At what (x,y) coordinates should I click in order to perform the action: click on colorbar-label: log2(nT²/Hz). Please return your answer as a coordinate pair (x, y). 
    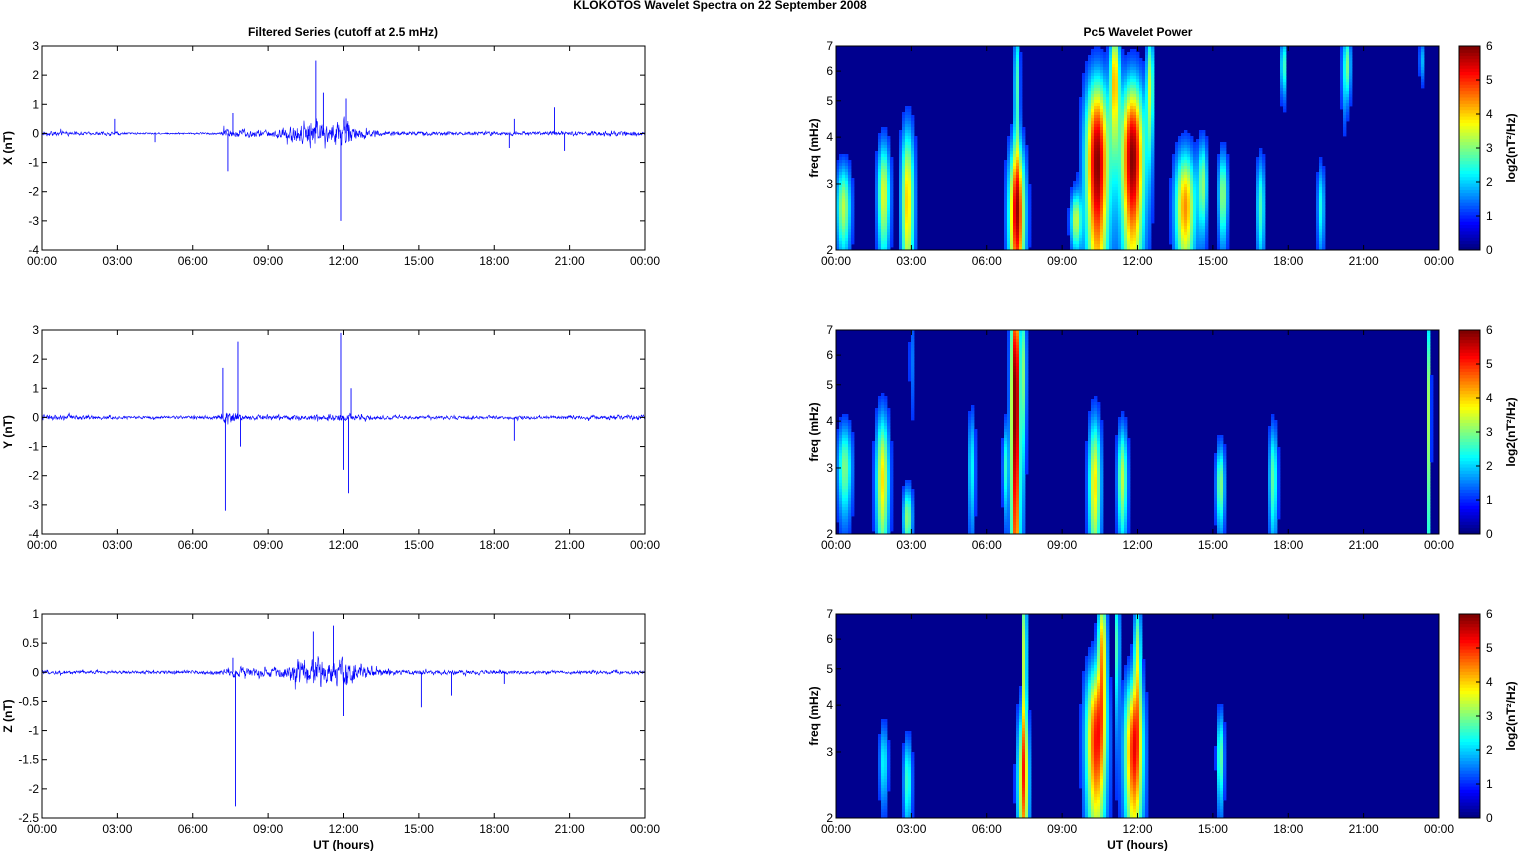
    Looking at the image, I should click on (1511, 147).